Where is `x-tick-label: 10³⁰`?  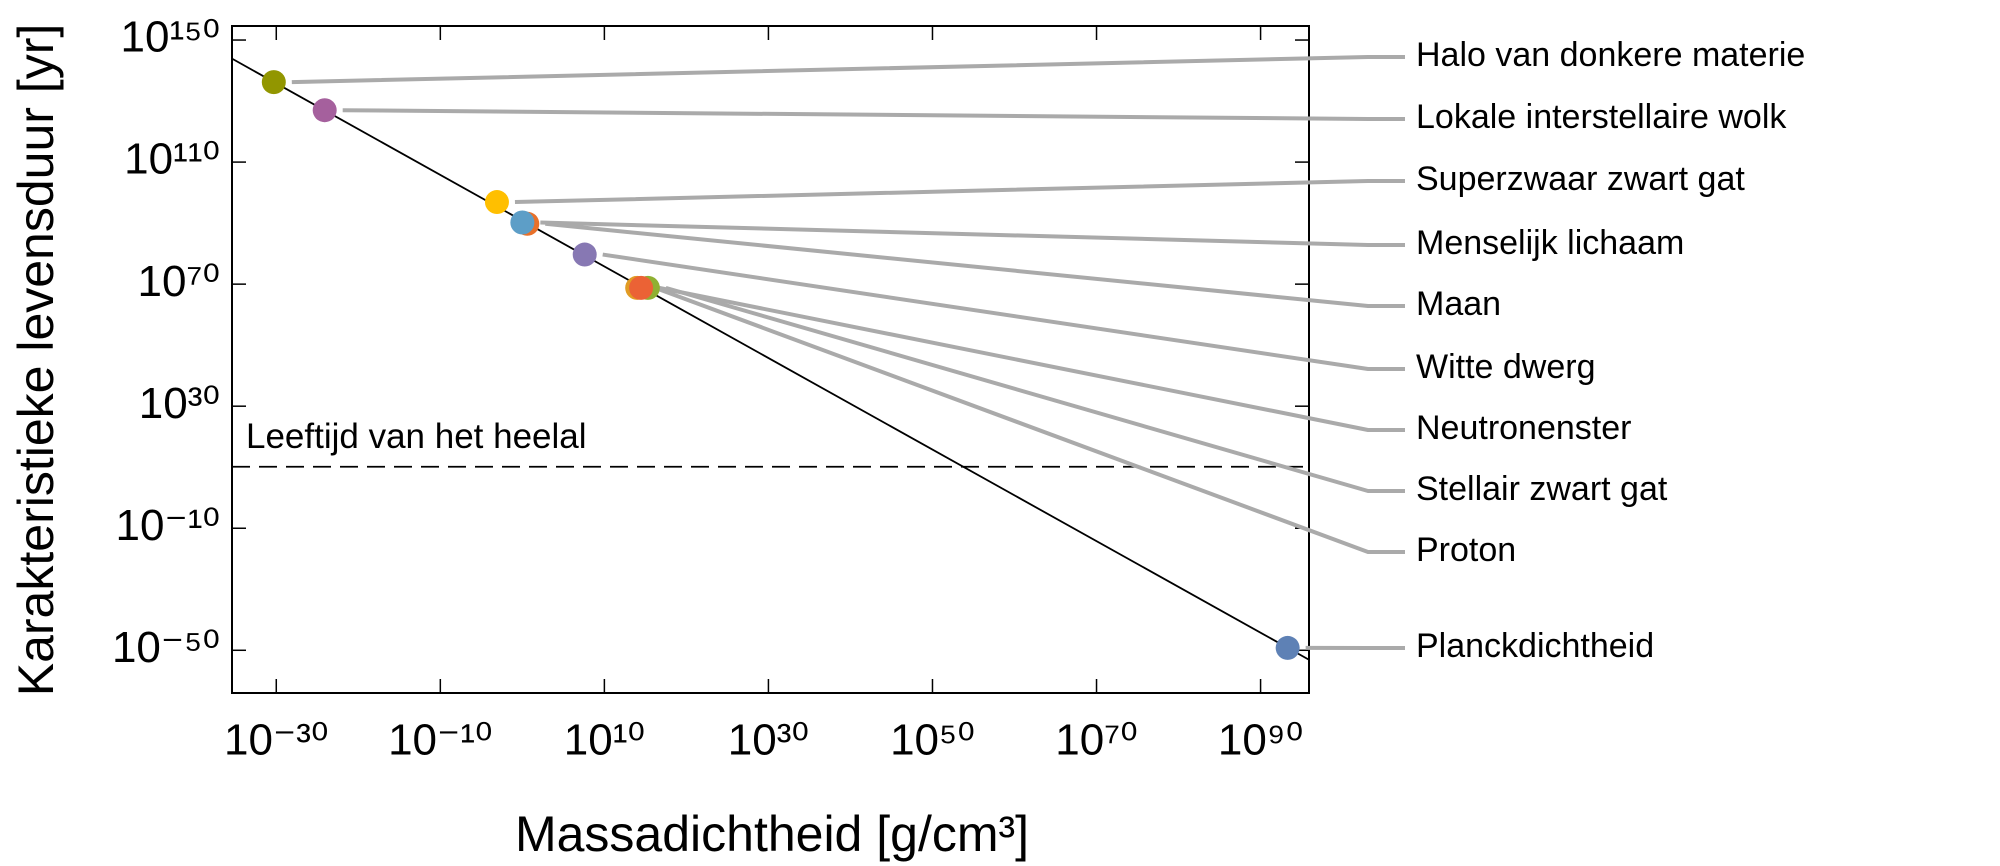
x-tick-label: 10³⁰ is located at coordinates (768, 740).